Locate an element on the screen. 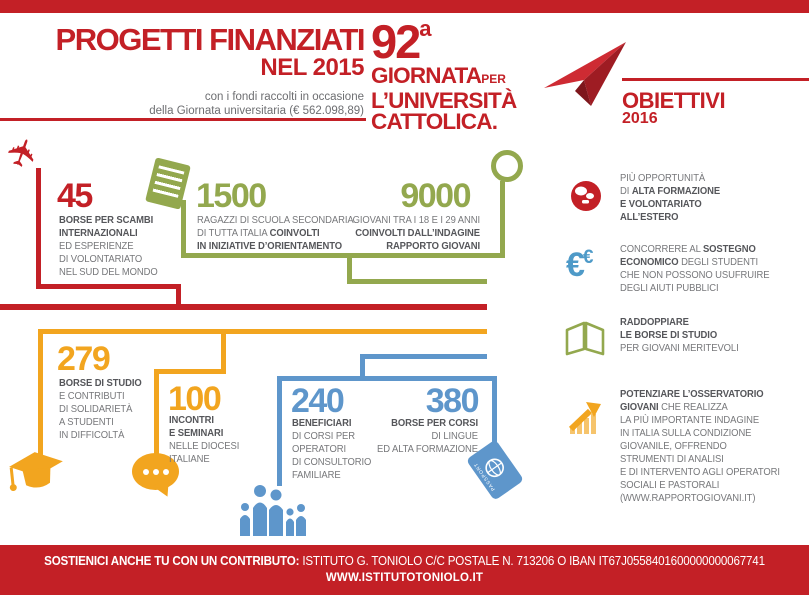 Image resolution: width=809 pixels, height=595 pixels. chart-icon is located at coordinates (584, 418).